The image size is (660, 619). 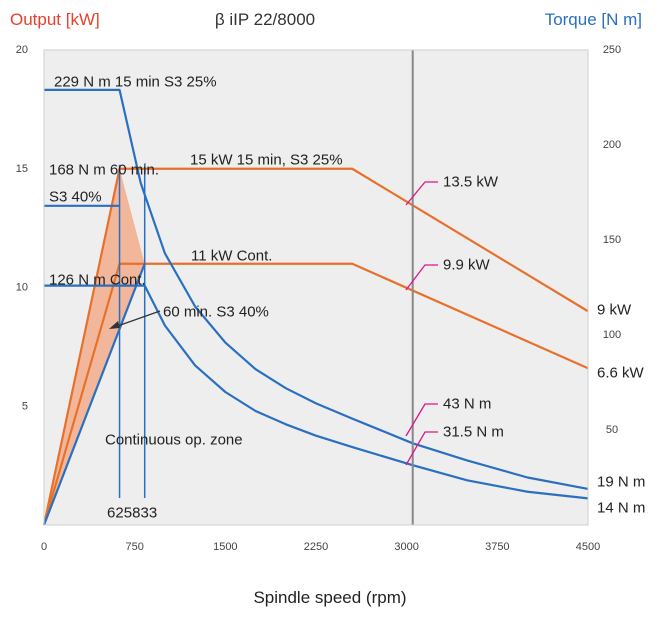 What do you see at coordinates (119, 513) in the screenshot?
I see `speed-marker-label-0: 625` at bounding box center [119, 513].